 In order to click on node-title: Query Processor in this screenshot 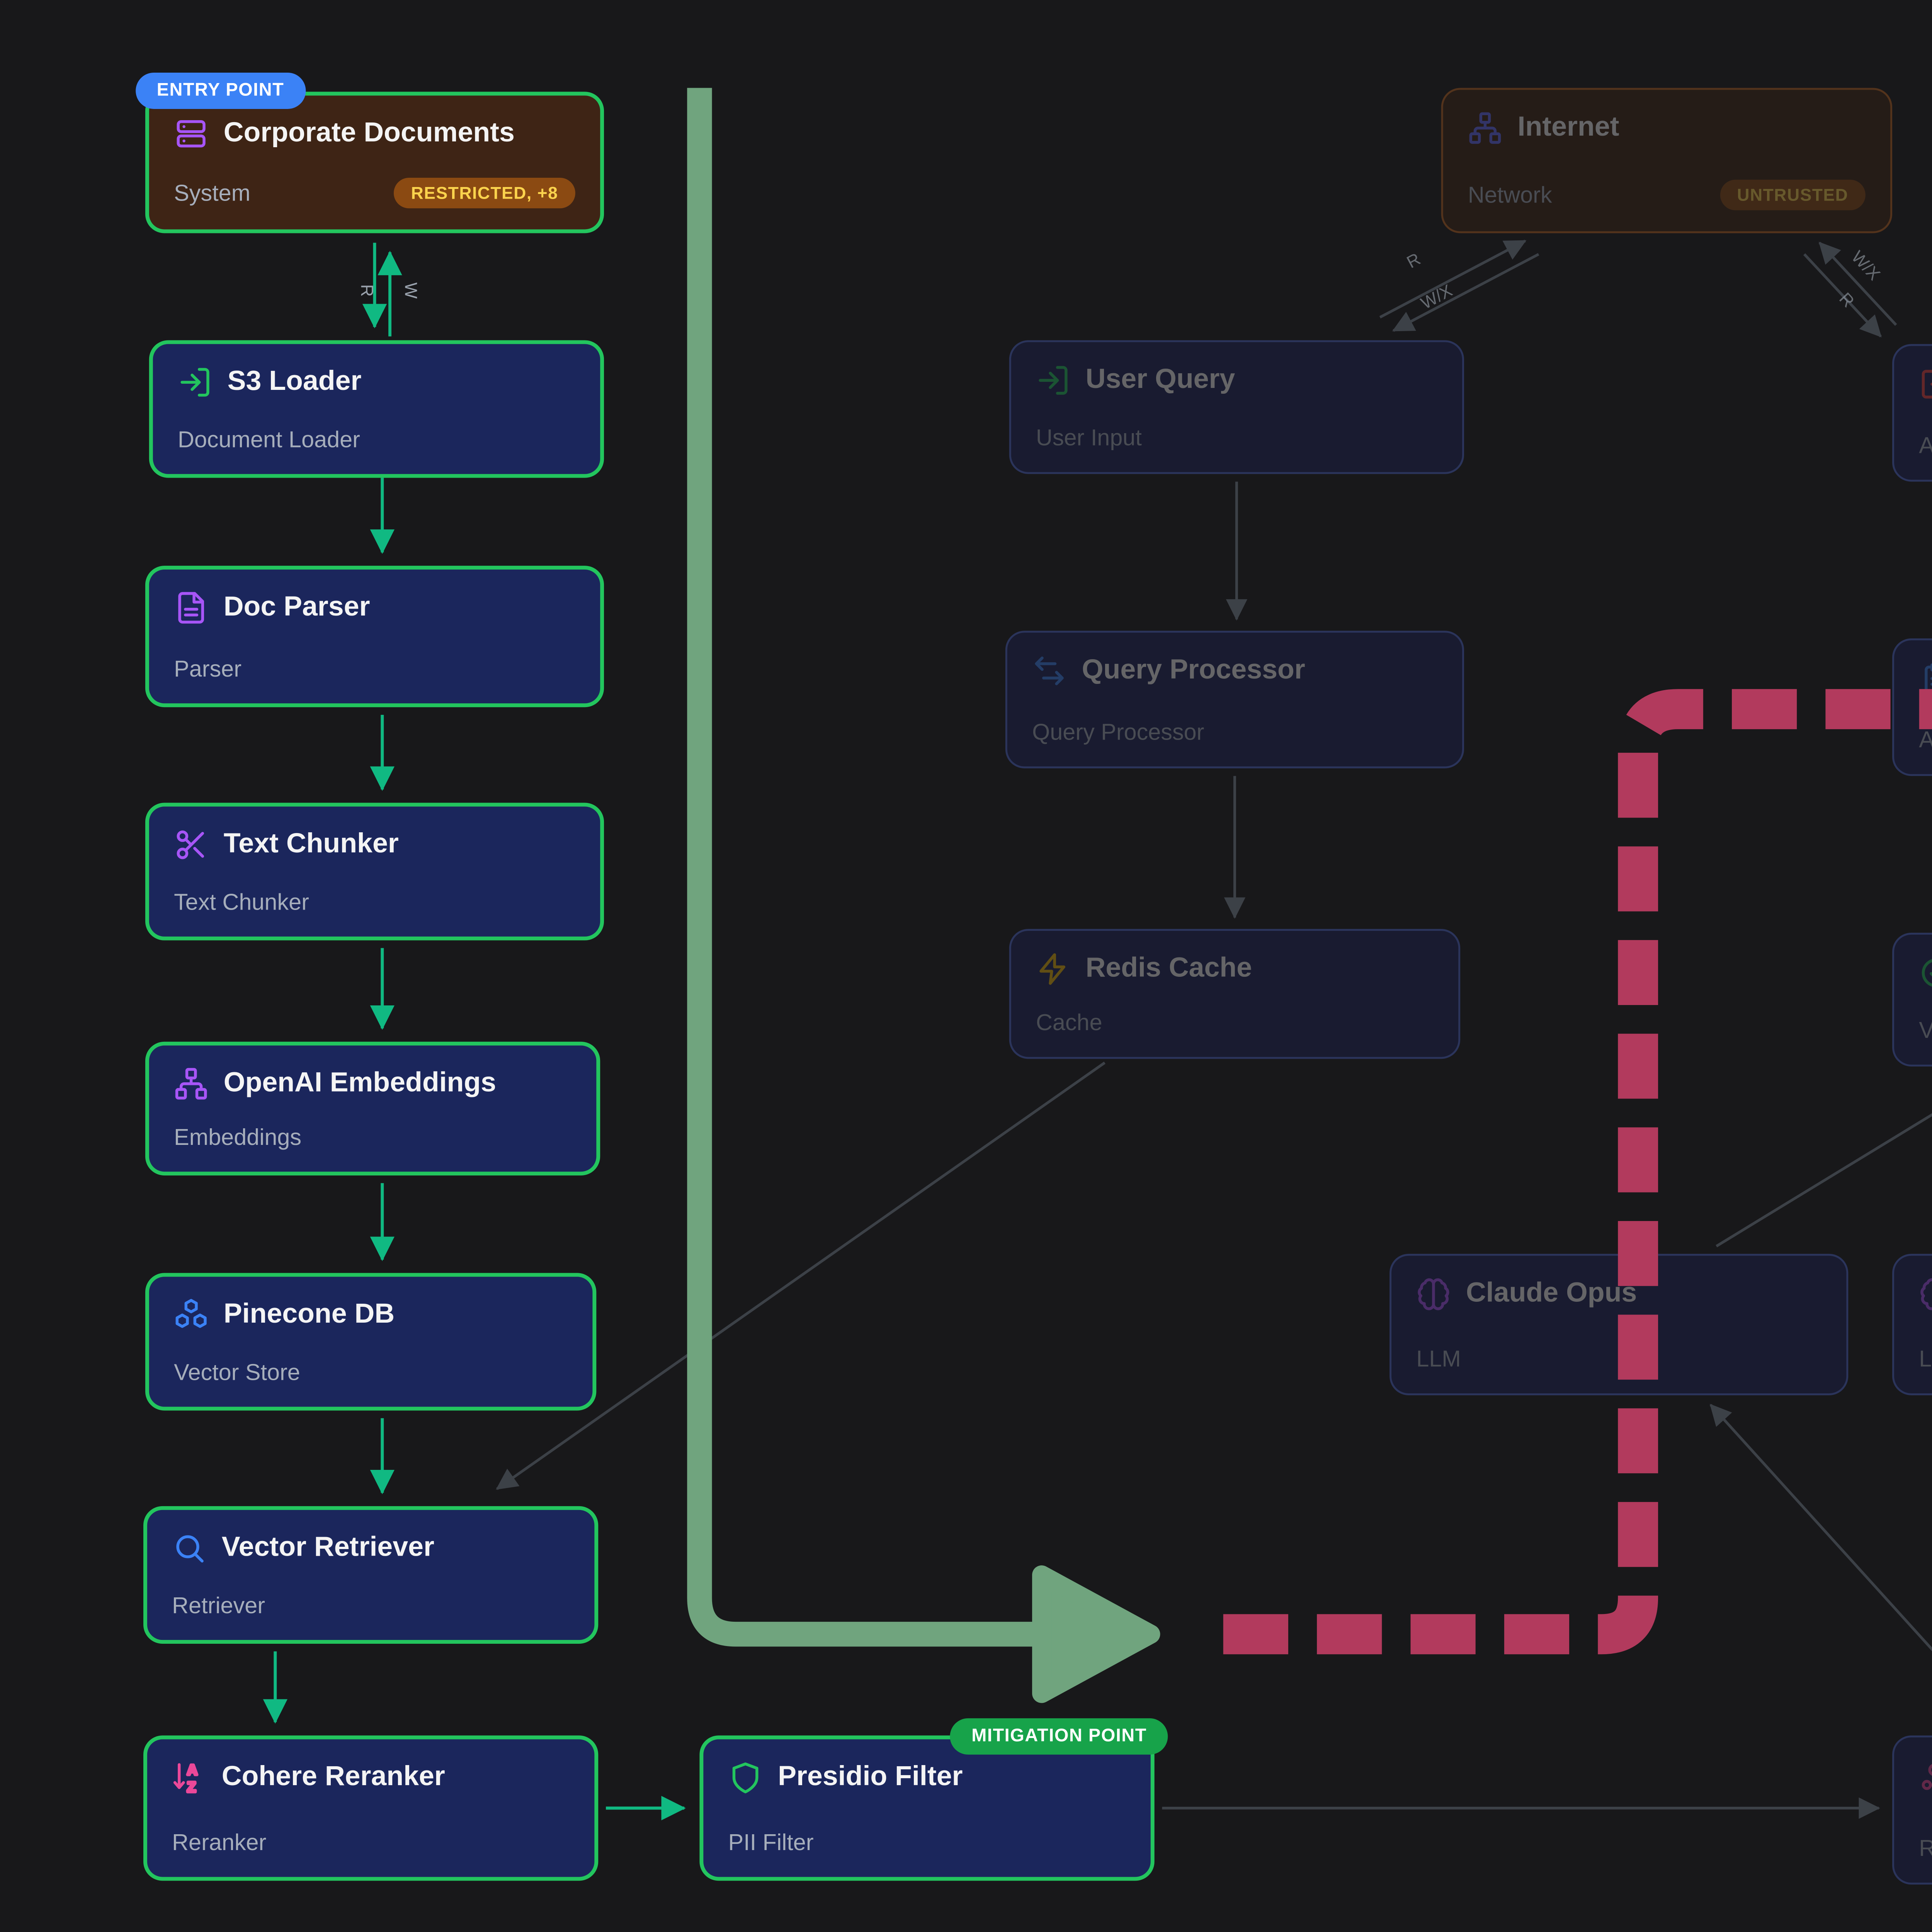, I will do `click(1193, 670)`.